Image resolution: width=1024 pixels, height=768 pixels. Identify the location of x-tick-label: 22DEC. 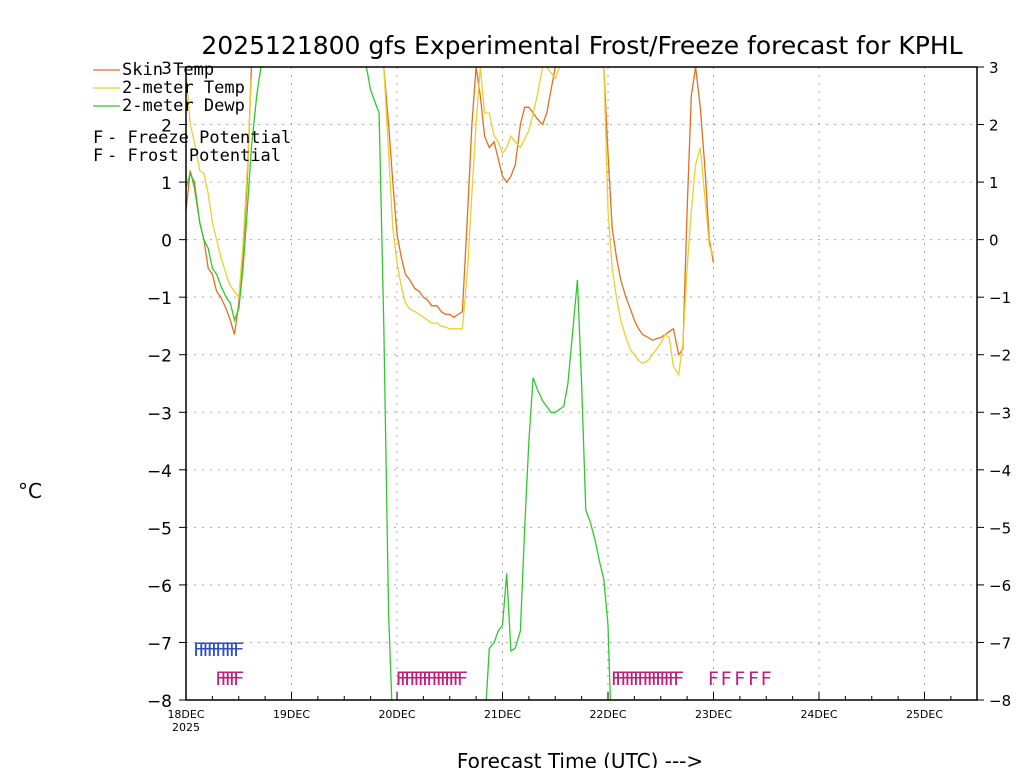
(607, 714).